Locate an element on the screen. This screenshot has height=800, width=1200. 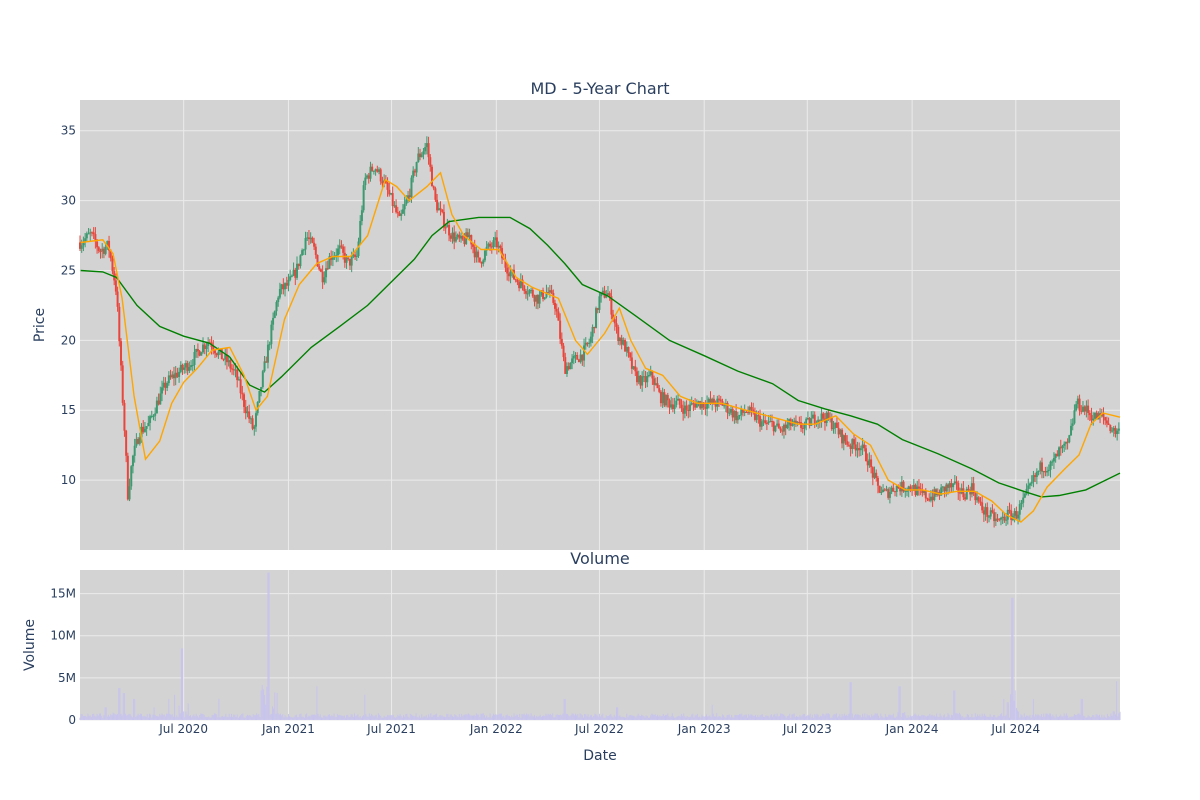
volume-y-tick-label: 15M is located at coordinates (63, 594).